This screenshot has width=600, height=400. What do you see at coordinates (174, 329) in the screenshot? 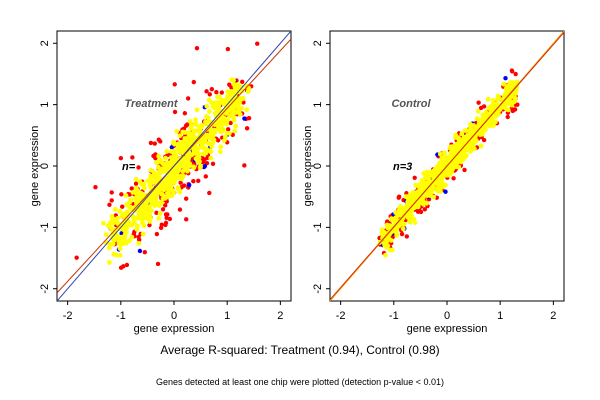
I see `treatment-x-axis-label: gene expression` at bounding box center [174, 329].